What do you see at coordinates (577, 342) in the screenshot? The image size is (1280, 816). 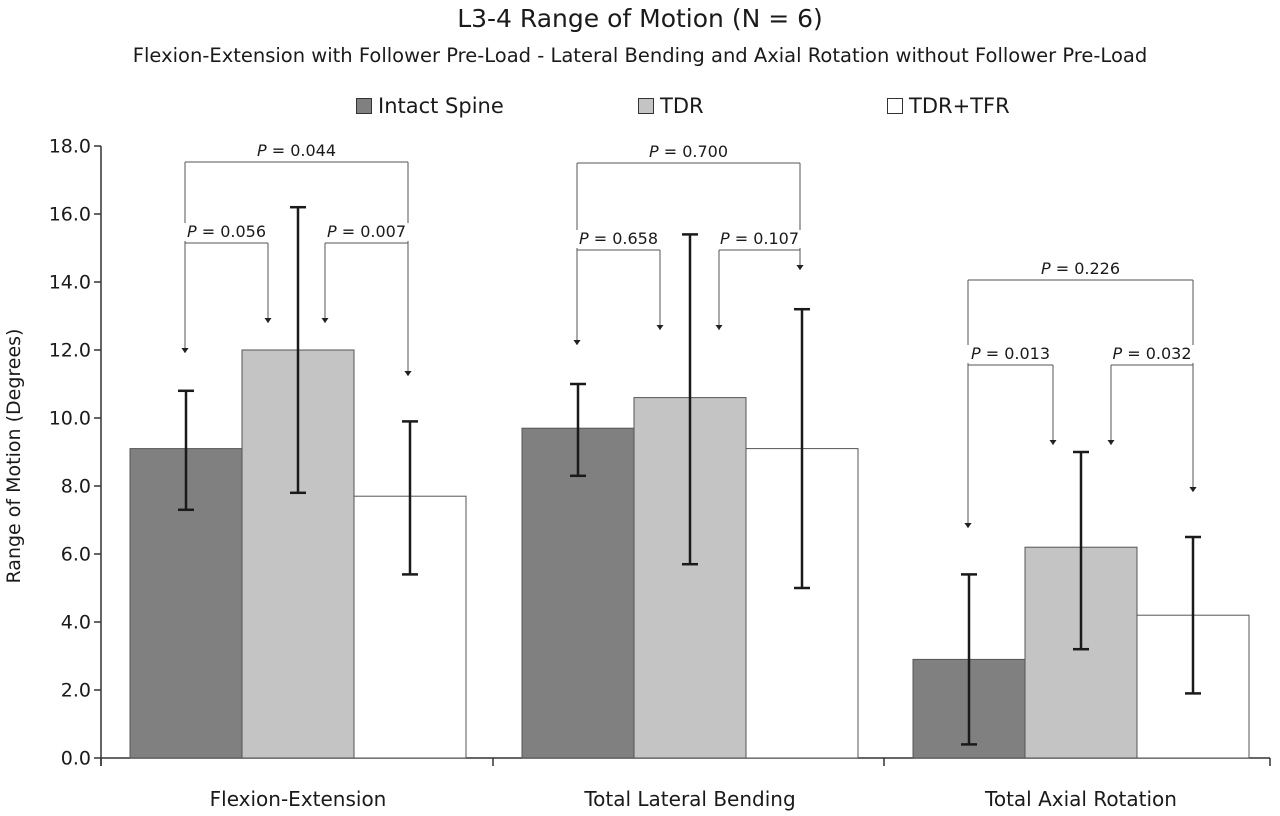 I see `p-arrow-left-1-inner-left` at bounding box center [577, 342].